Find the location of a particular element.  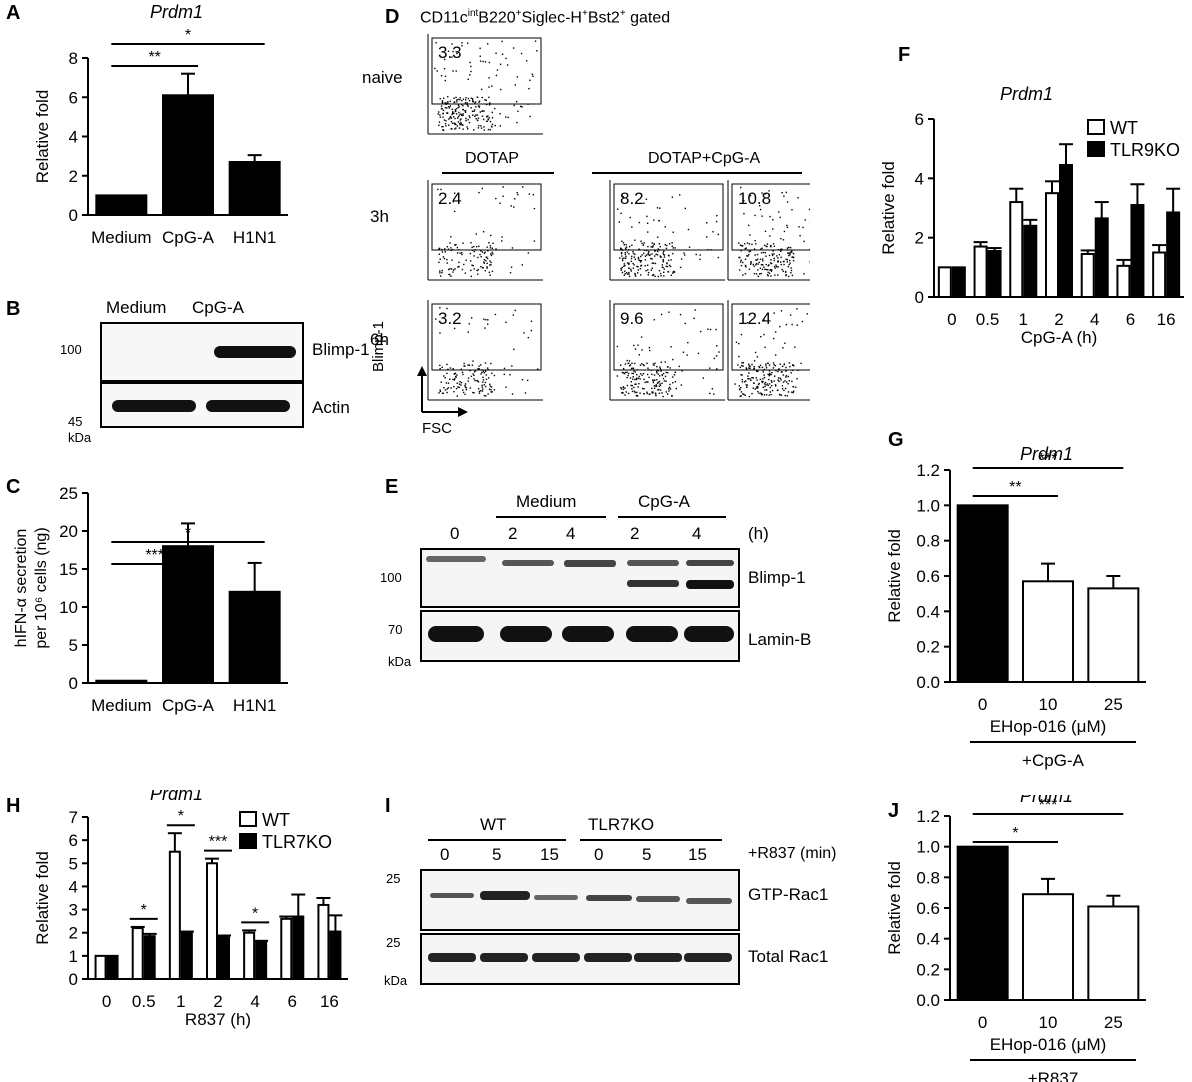

significance-label: ** is located at coordinates (1015, 487).